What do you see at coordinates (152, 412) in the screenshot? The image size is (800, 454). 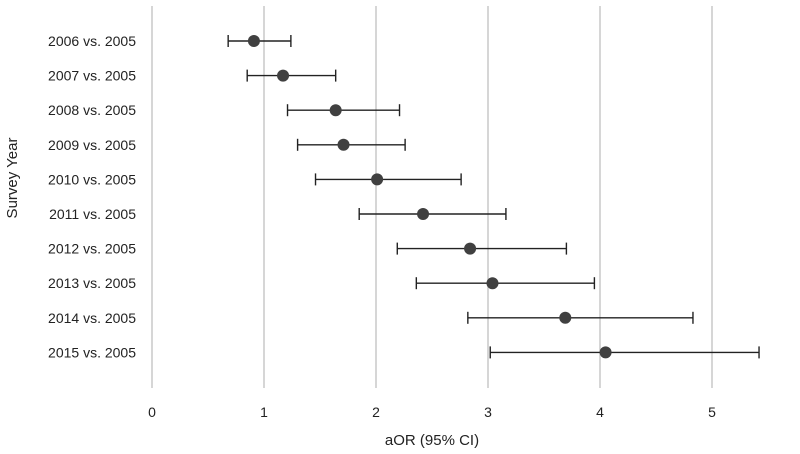 I see `x-tick-label: 0` at bounding box center [152, 412].